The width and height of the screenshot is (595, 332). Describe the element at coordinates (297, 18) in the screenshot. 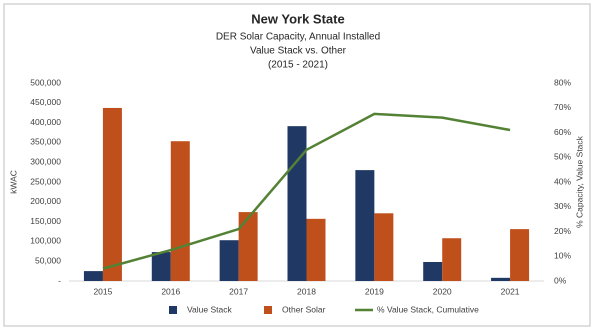

I see `chart-title: New York State` at that location.